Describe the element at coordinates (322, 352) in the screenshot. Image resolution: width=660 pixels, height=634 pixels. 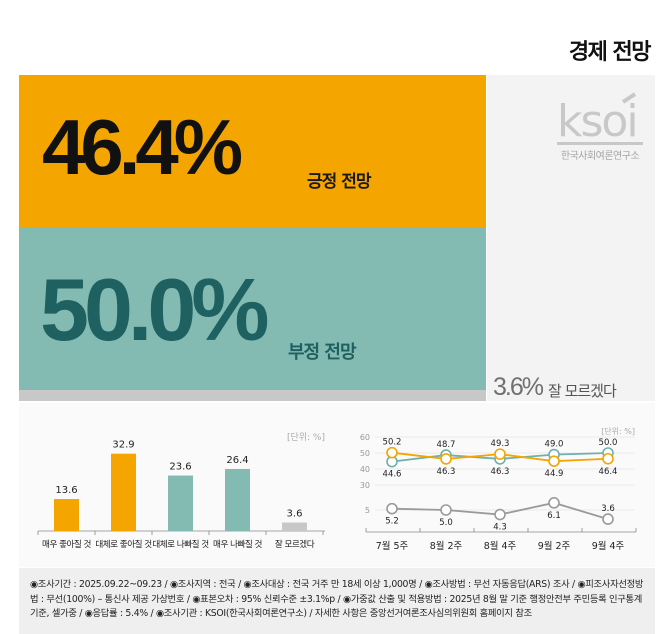
I see `negative-label: 부정 전망` at that location.